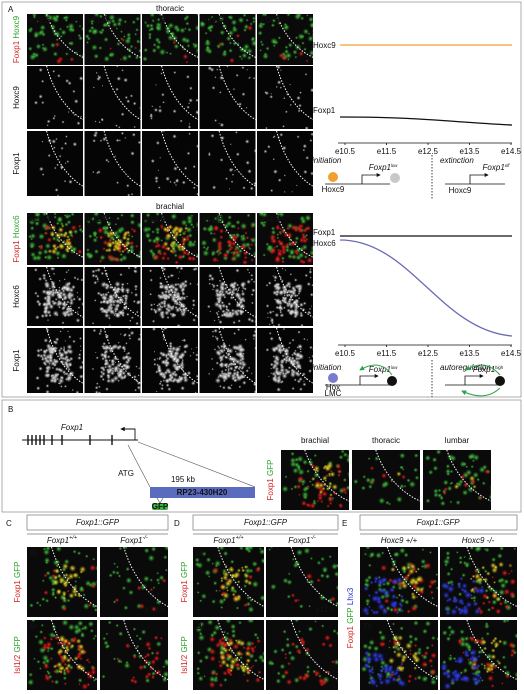 Image resolution: width=524 pixels, height=694 pixels. What do you see at coordinates (368, 626) in the screenshot?
I see `image-label: Th` at bounding box center [368, 626].